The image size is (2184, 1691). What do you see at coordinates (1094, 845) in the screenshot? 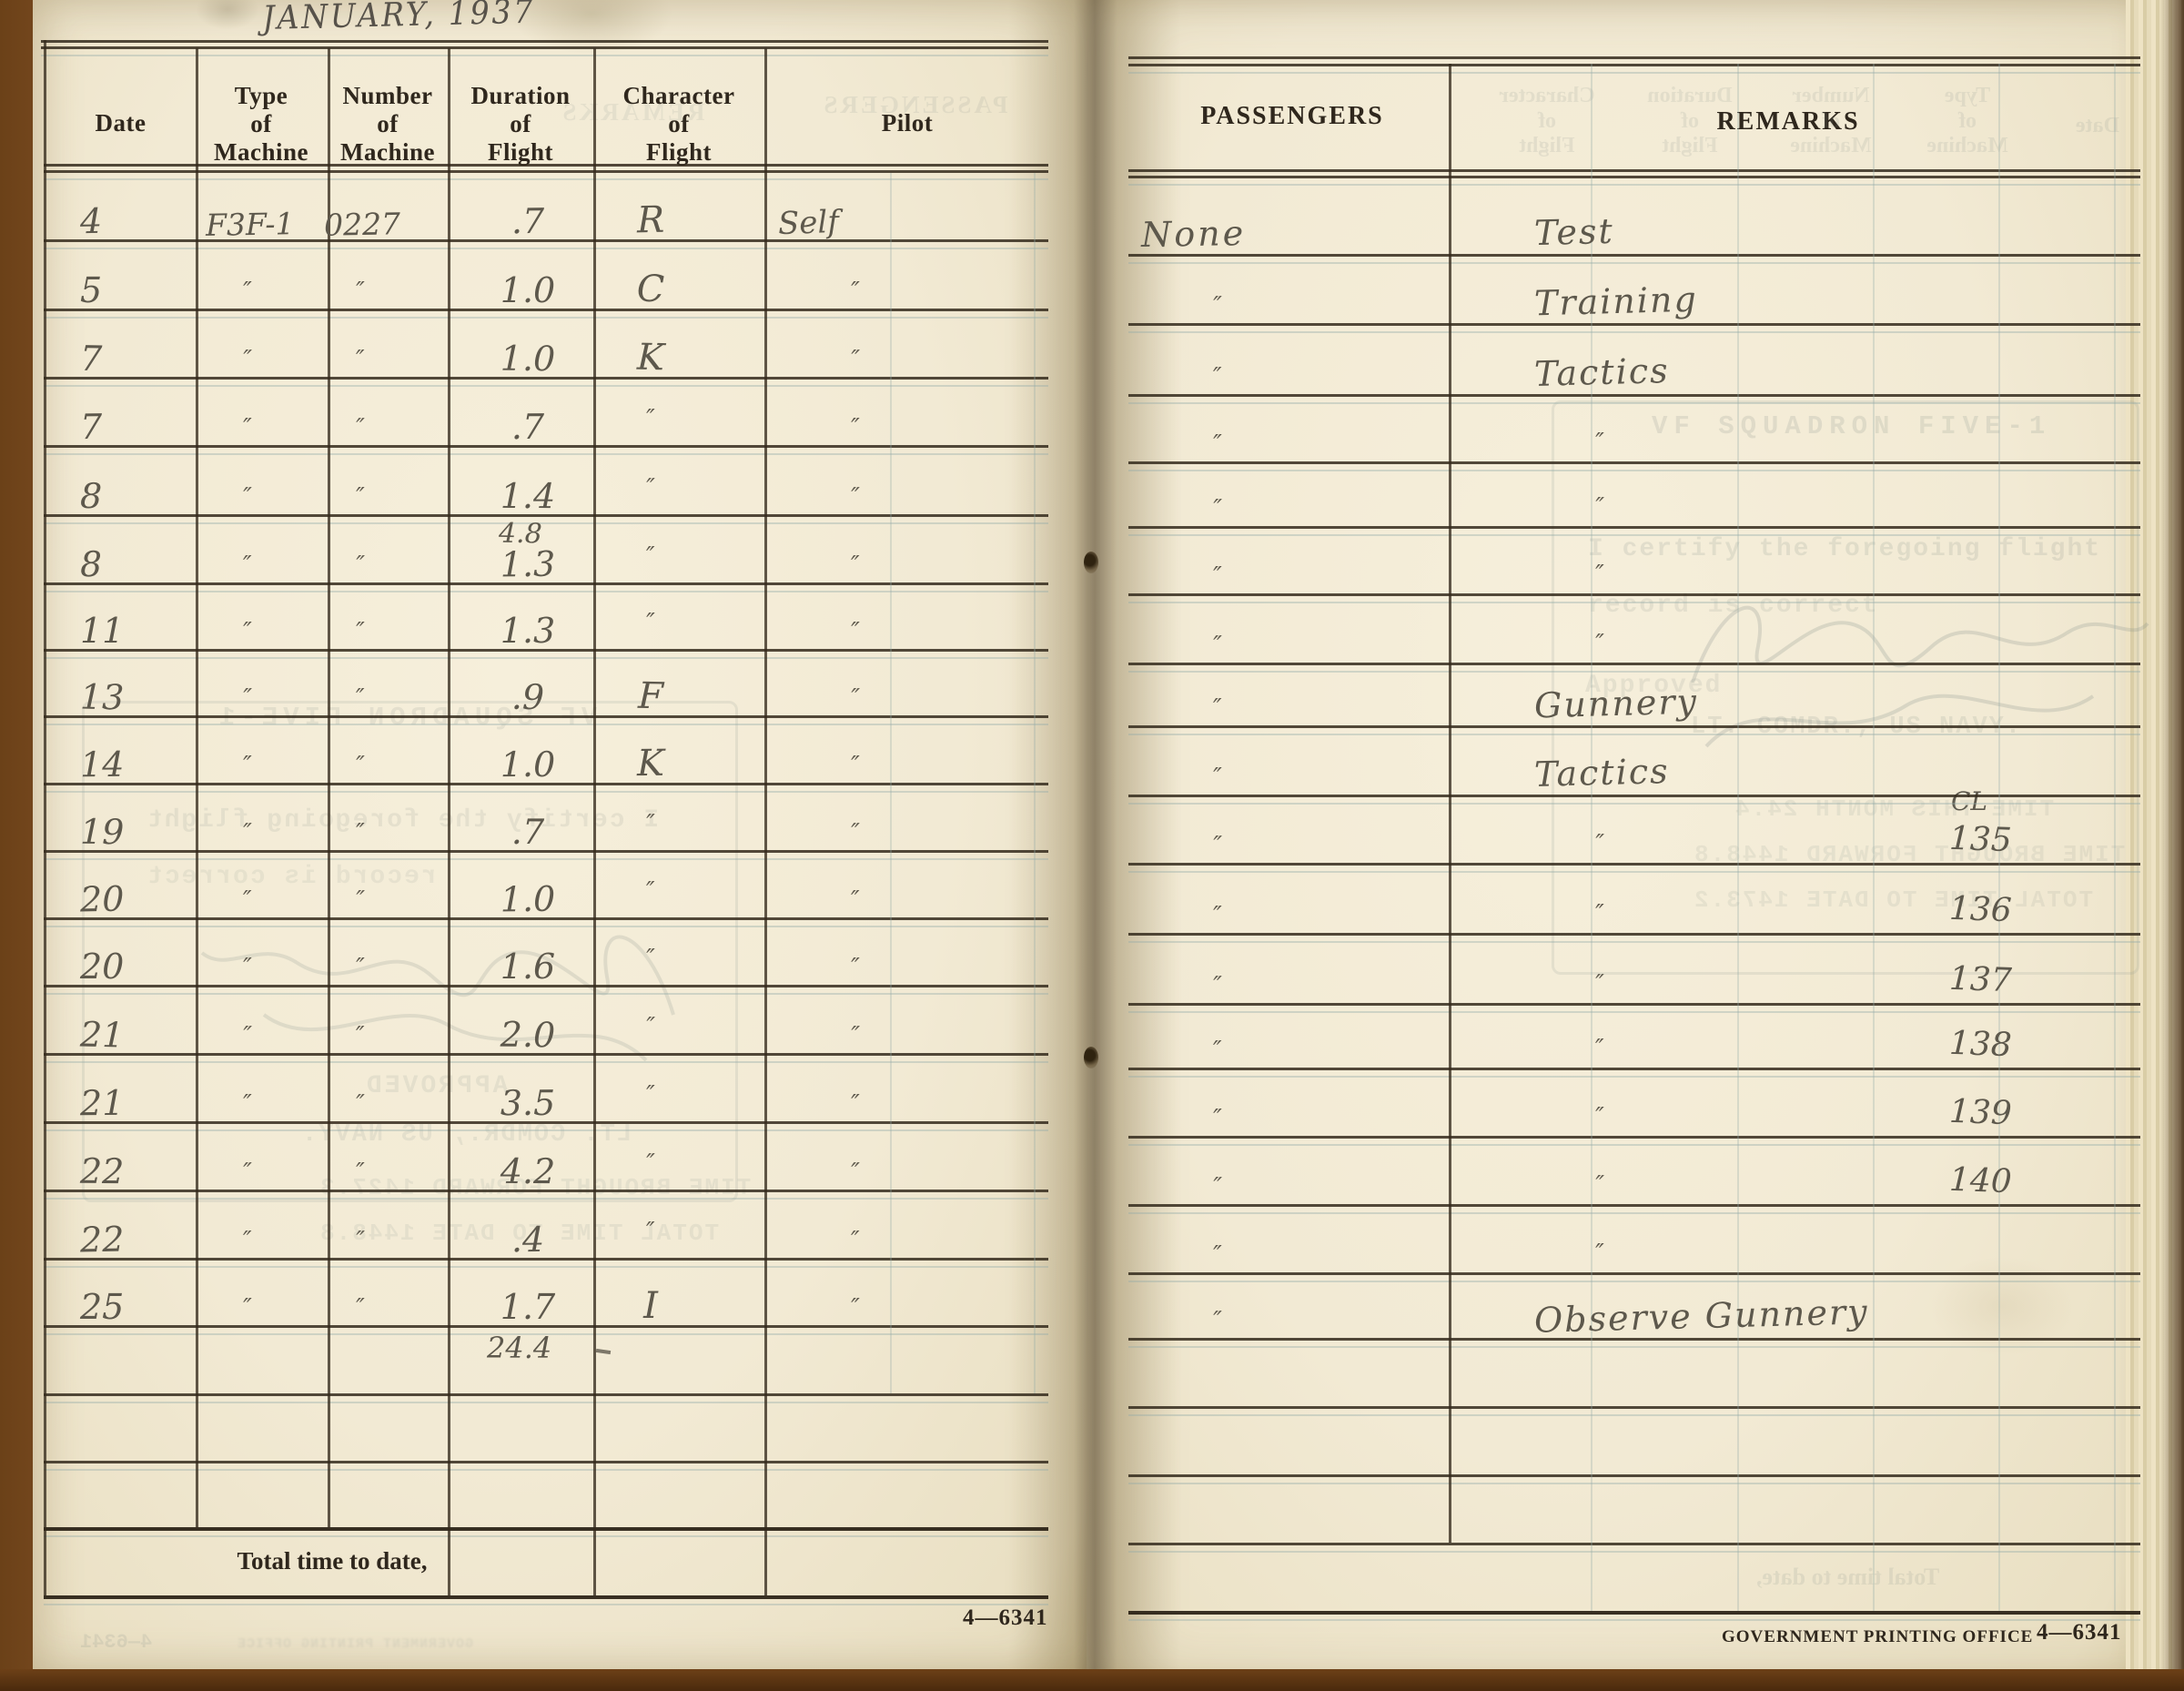
I see `binding-gutter` at bounding box center [1094, 845].